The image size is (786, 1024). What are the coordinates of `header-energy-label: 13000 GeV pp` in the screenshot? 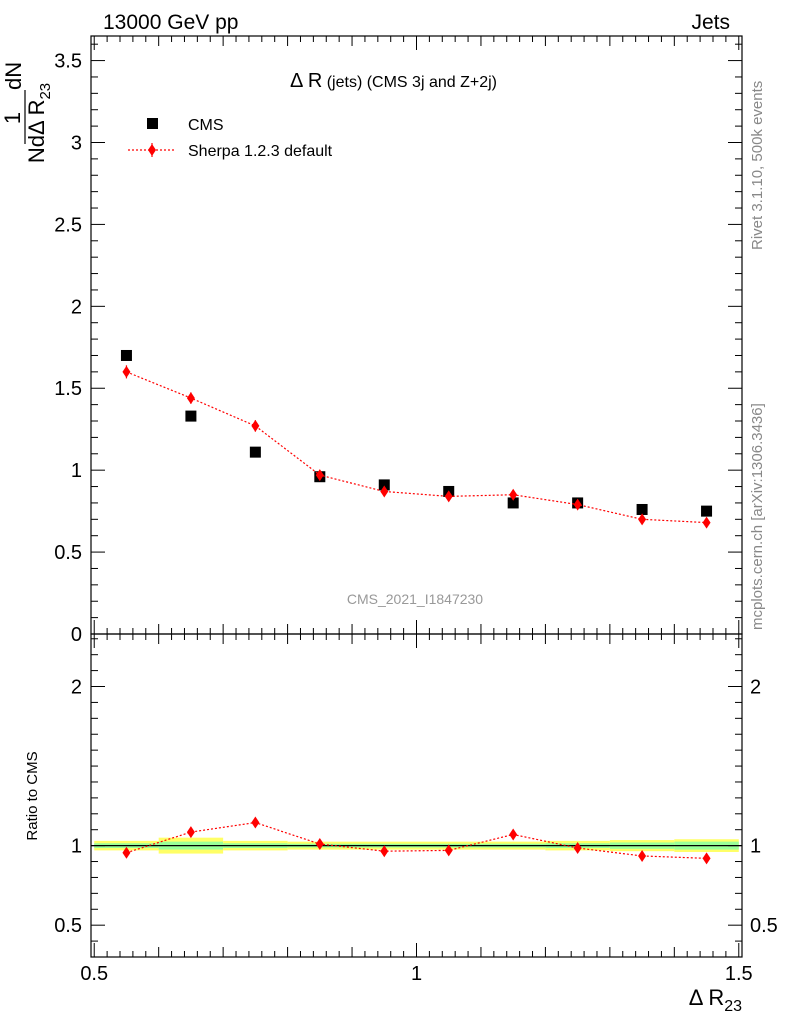 It's located at (170, 22).